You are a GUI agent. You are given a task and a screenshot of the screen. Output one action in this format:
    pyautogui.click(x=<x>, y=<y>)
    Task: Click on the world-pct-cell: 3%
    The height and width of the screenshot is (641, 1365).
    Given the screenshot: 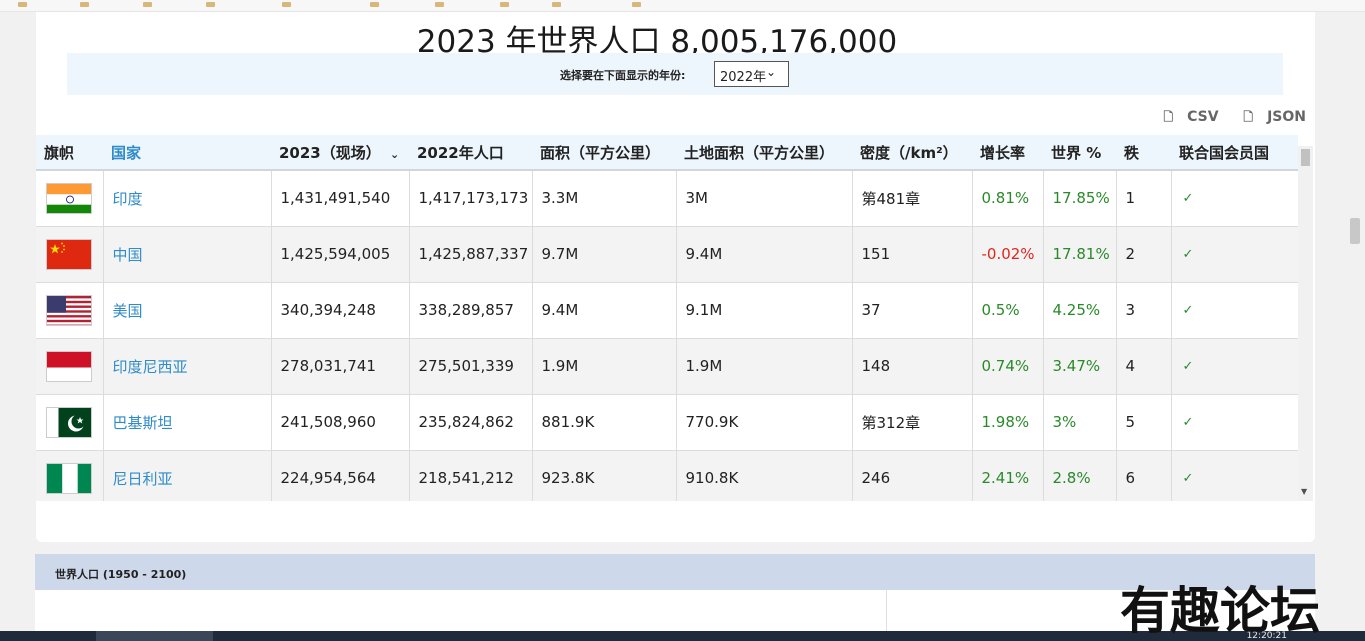 What is the action you would take?
    pyautogui.click(x=1080, y=422)
    